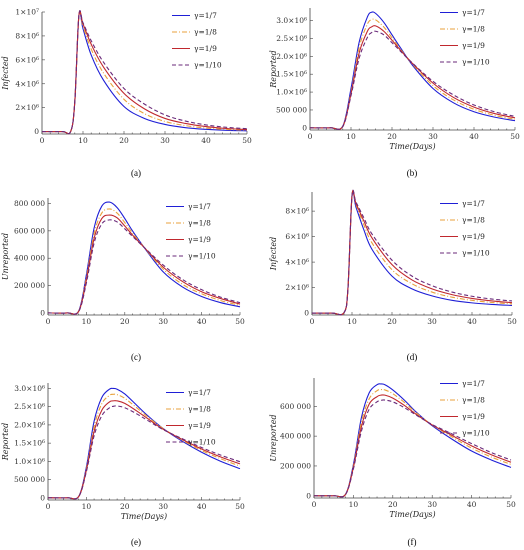 This screenshot has width=524, height=550. What do you see at coordinates (29, 388) in the screenshot?
I see `y-tick-label: 3.0×10⁶` at bounding box center [29, 388].